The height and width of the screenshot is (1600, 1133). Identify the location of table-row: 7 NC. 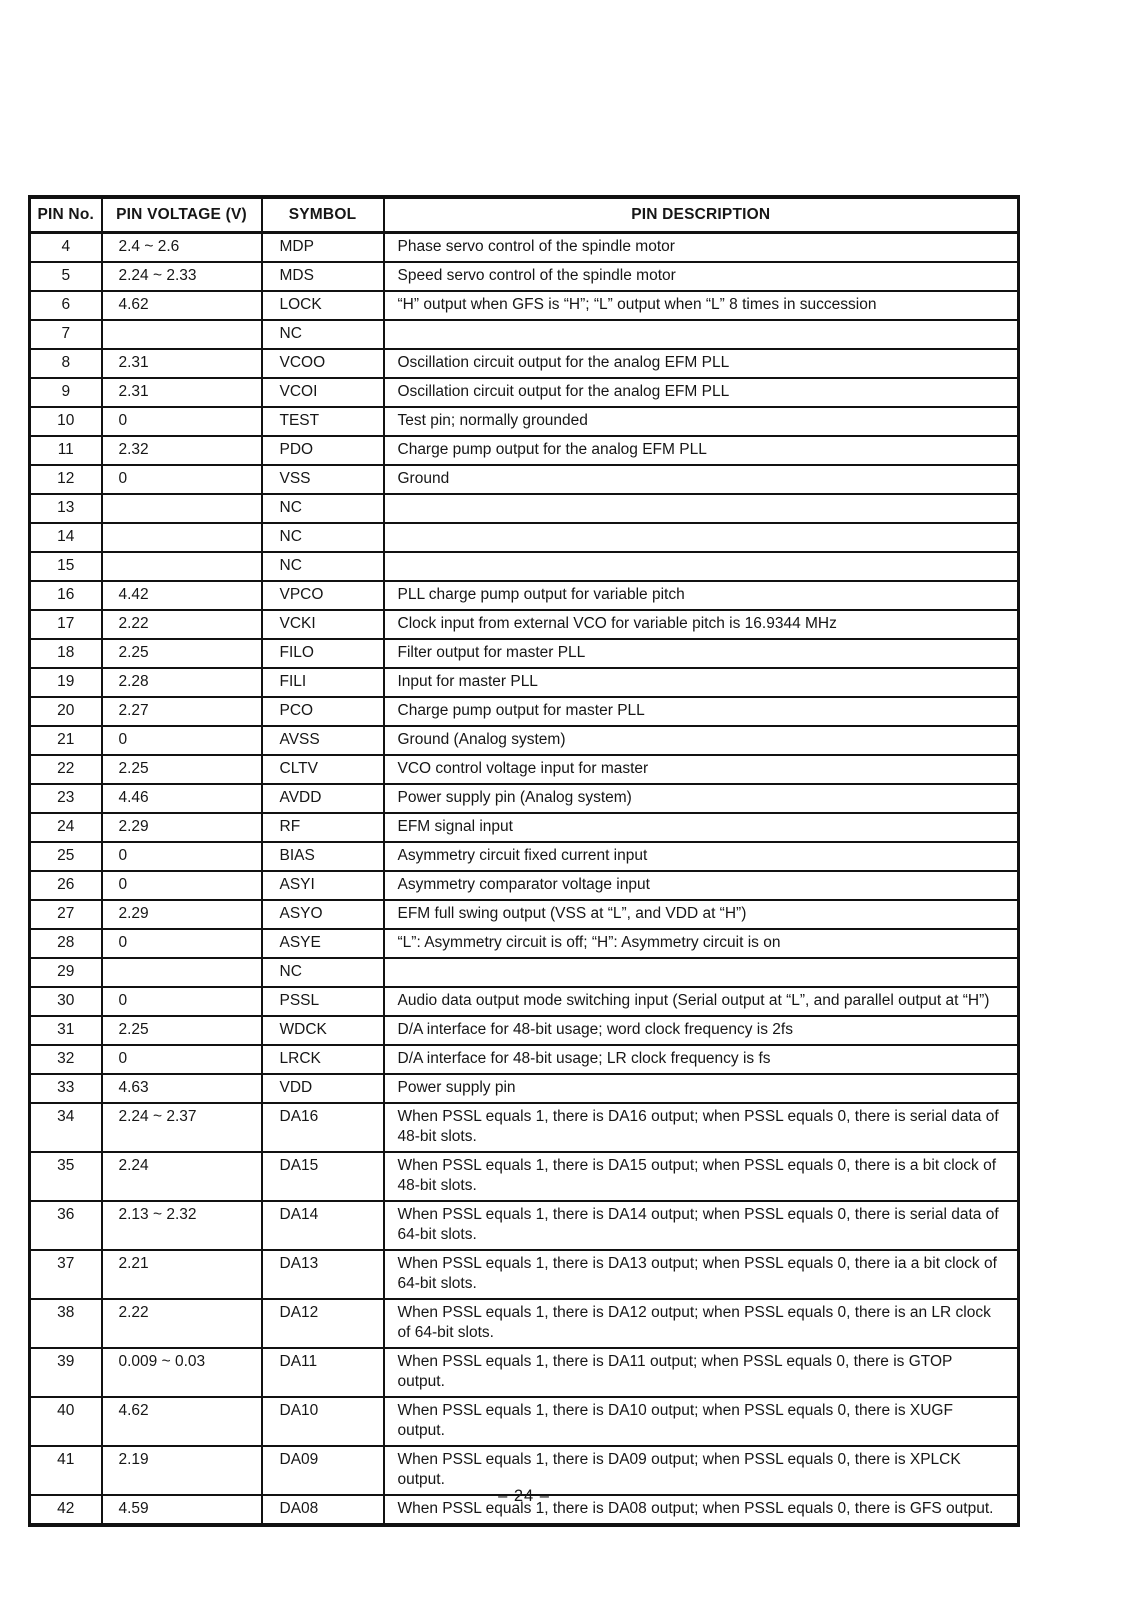
(524, 334).